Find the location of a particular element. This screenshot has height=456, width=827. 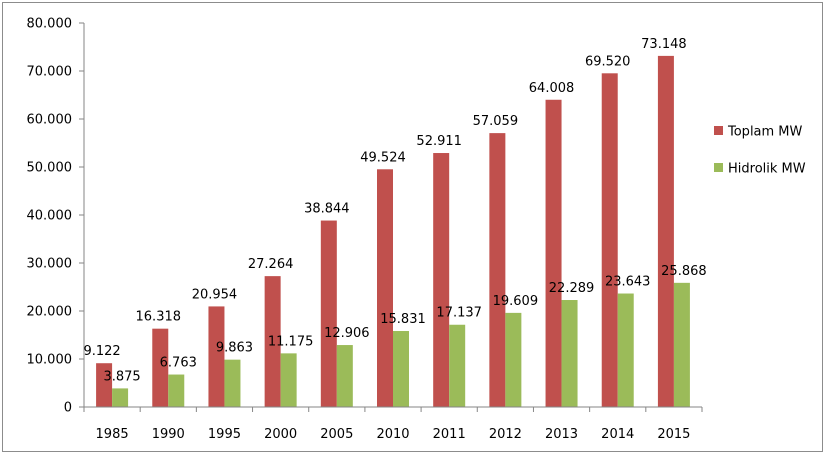

x-tick-label: 1995 is located at coordinates (224, 434).